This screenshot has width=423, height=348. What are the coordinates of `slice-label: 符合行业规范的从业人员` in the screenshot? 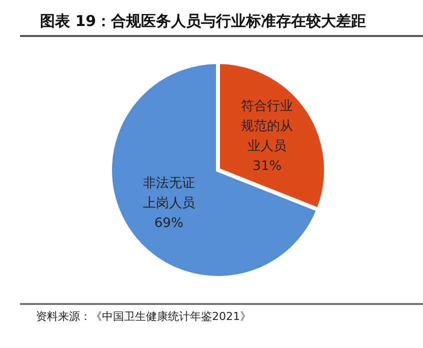 It's located at (267, 126).